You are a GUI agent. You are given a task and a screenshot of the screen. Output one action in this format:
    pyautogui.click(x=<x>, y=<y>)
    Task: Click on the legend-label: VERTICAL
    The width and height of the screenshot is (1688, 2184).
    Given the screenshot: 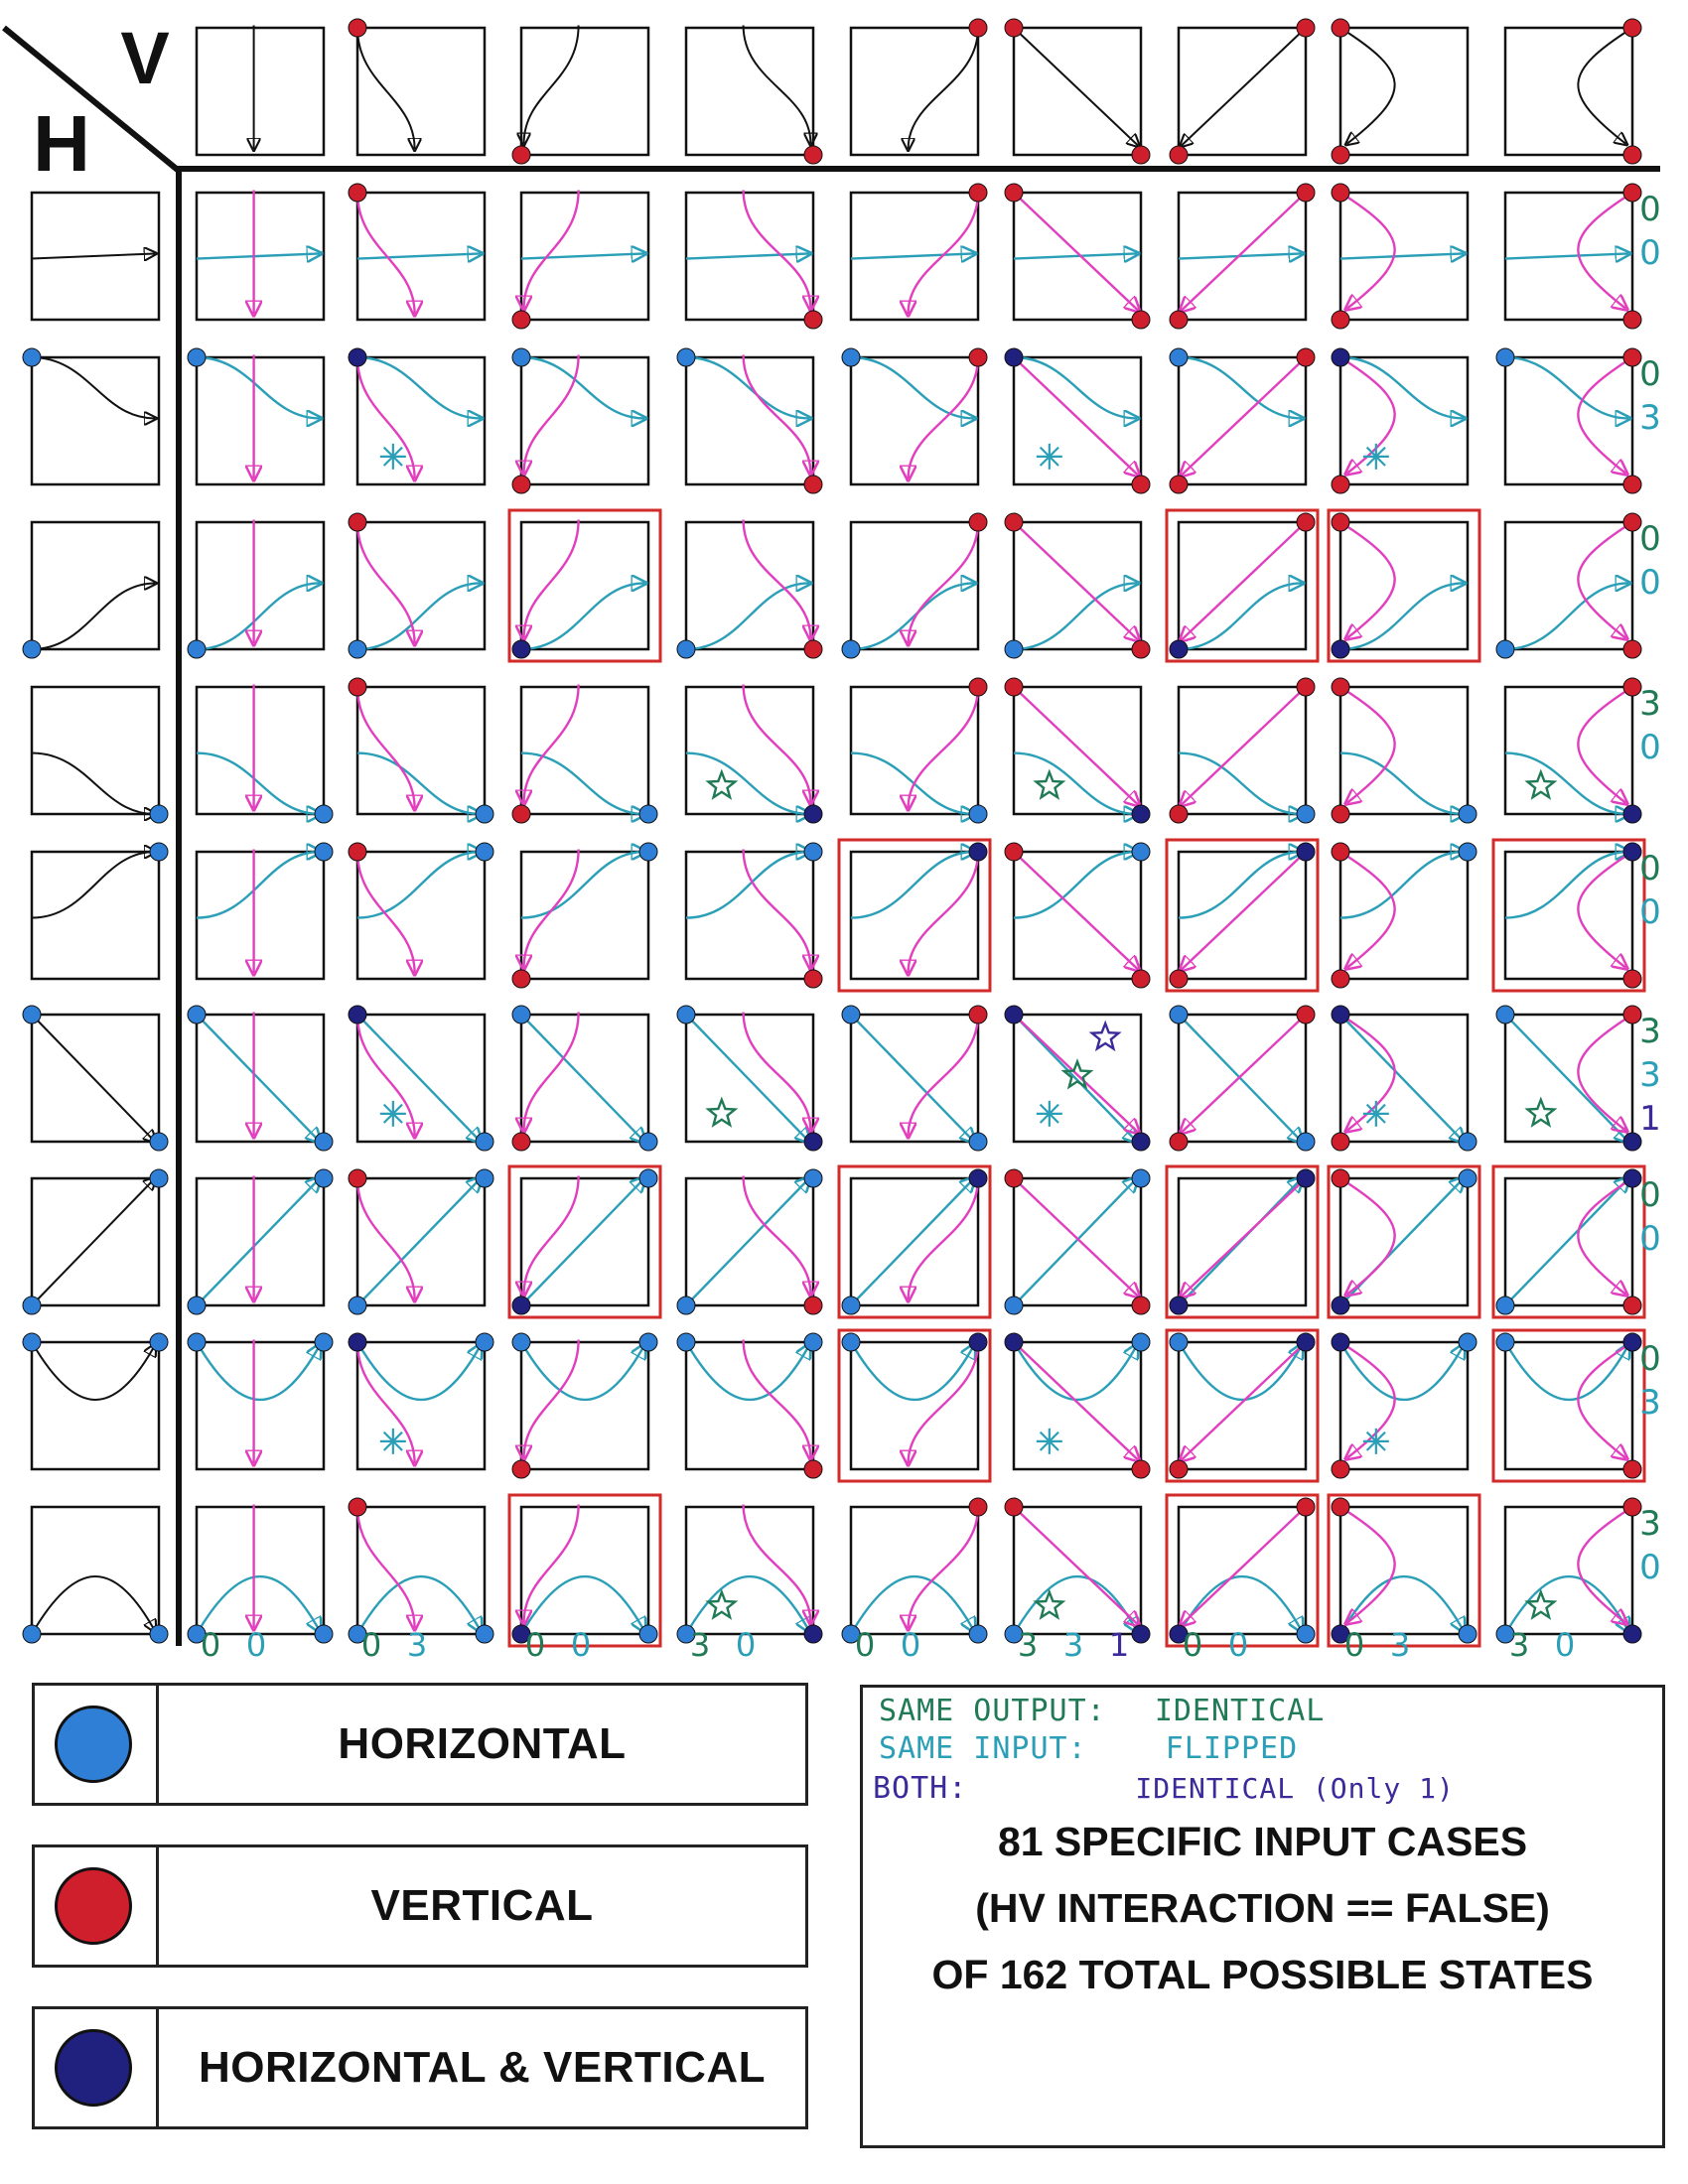 What is the action you would take?
    pyautogui.click(x=482, y=1905)
    